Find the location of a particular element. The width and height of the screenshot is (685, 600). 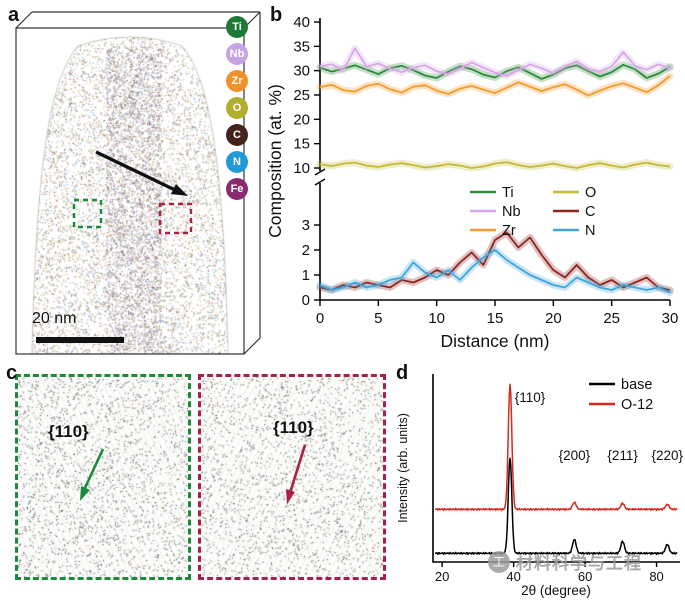

svg-text: 2θ (degree) is located at coordinates (556, 590).